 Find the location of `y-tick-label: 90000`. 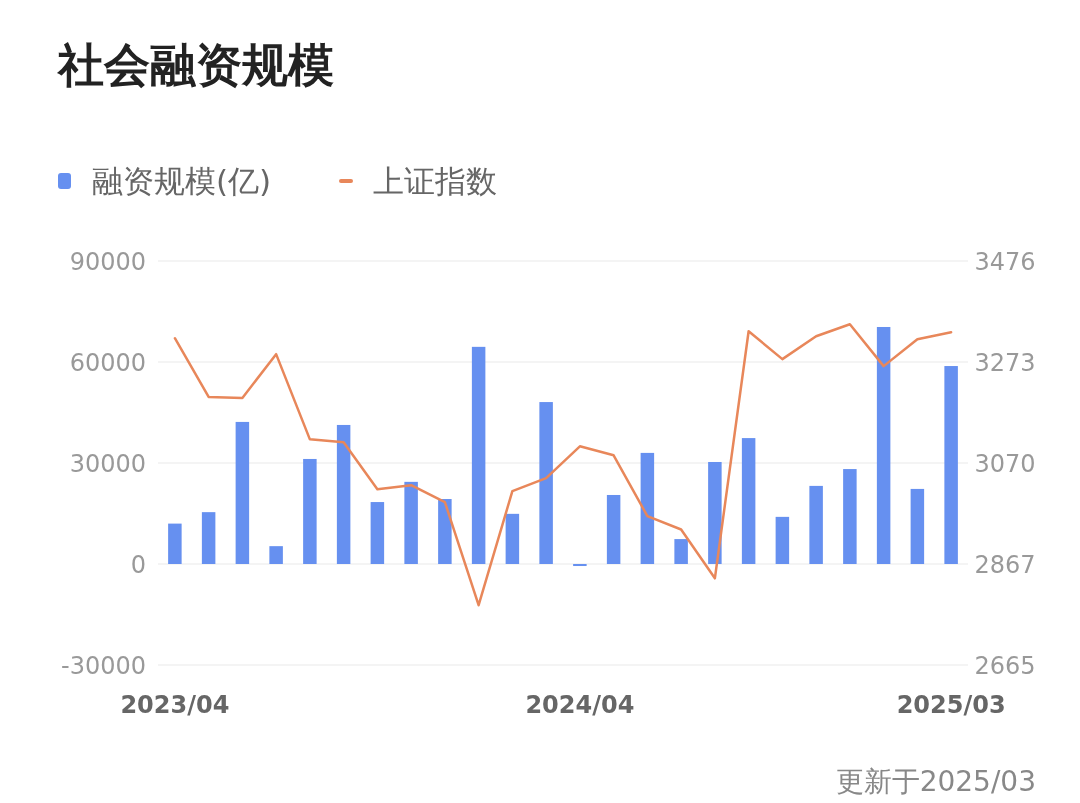

y-tick-label: 90000 is located at coordinates (107, 262).